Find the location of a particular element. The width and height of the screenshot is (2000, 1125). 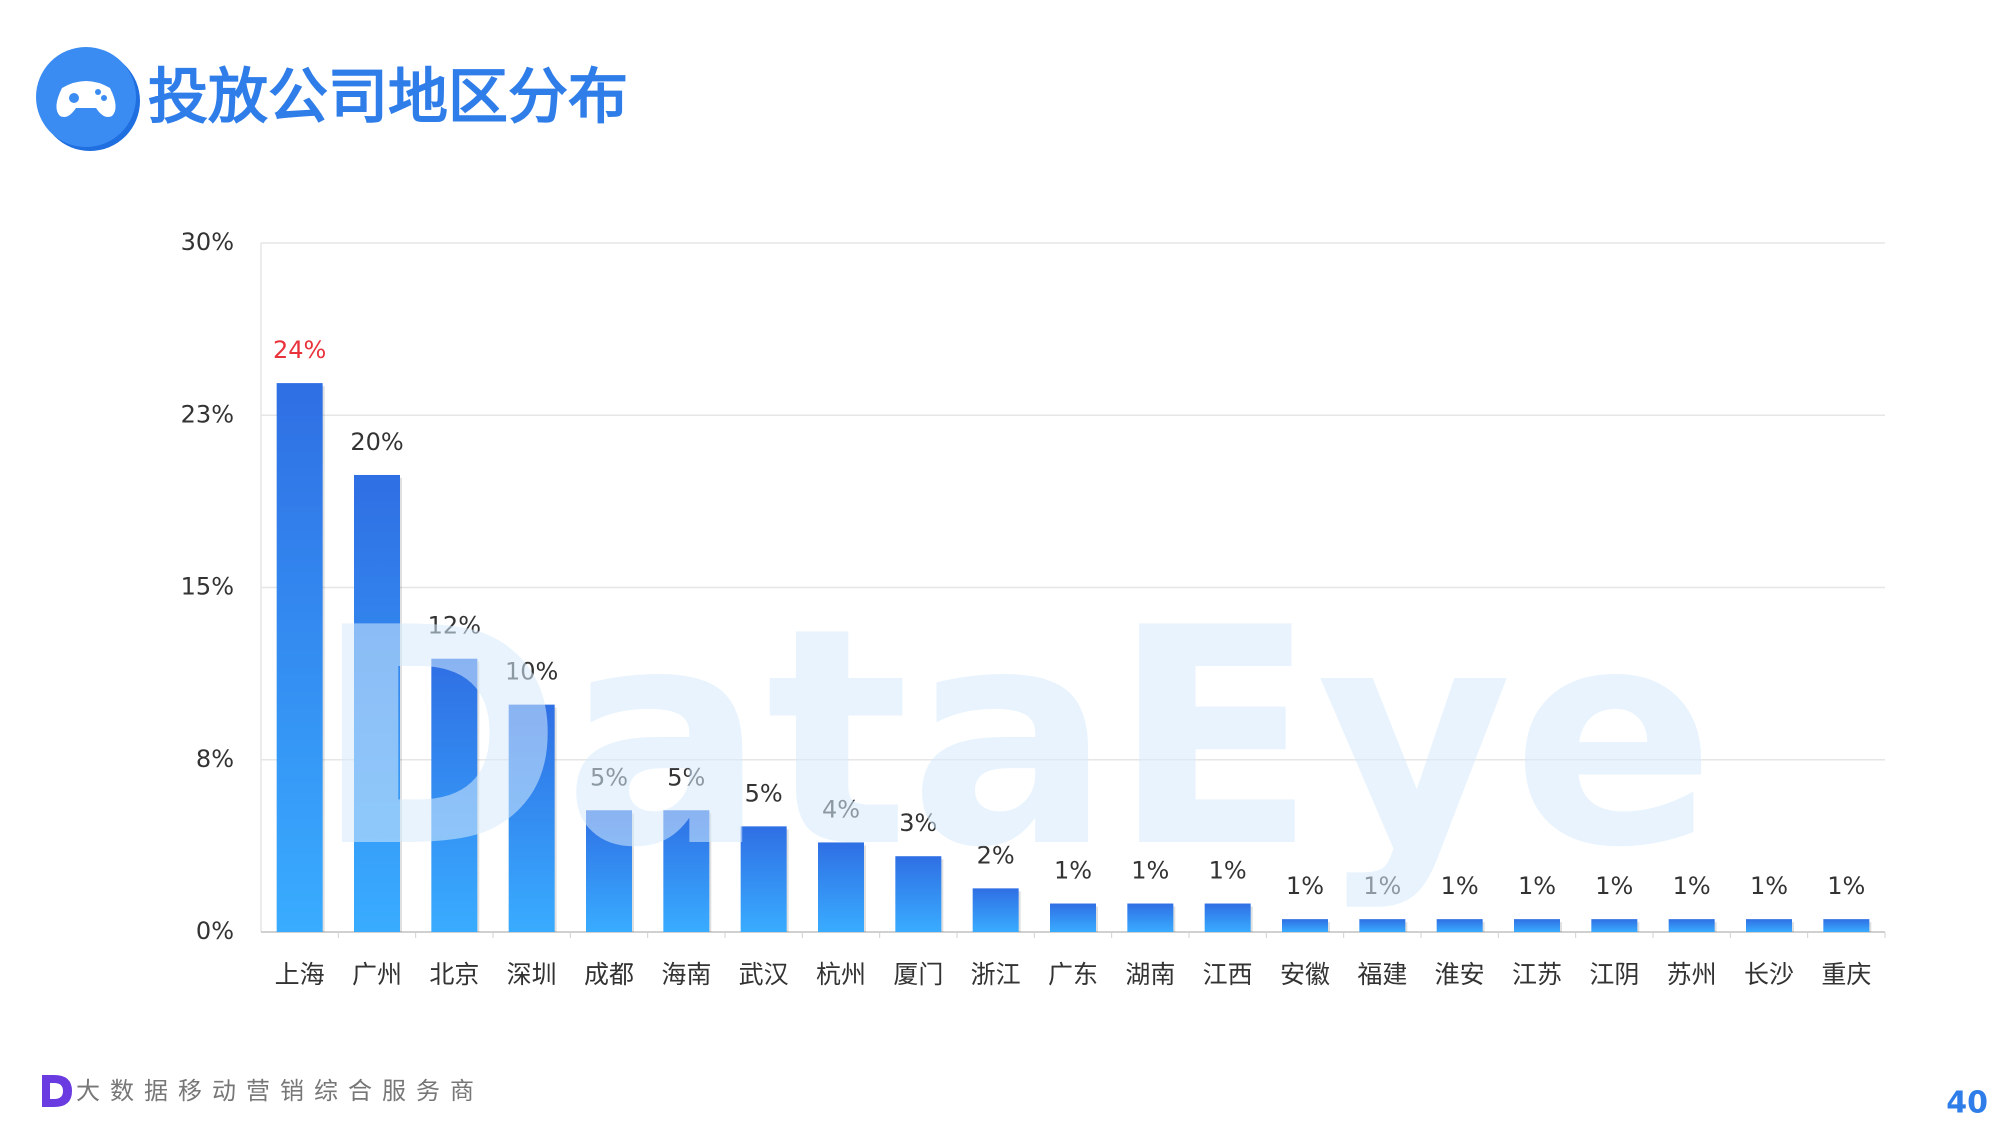

x-tick-label: 武汉 is located at coordinates (764, 974).